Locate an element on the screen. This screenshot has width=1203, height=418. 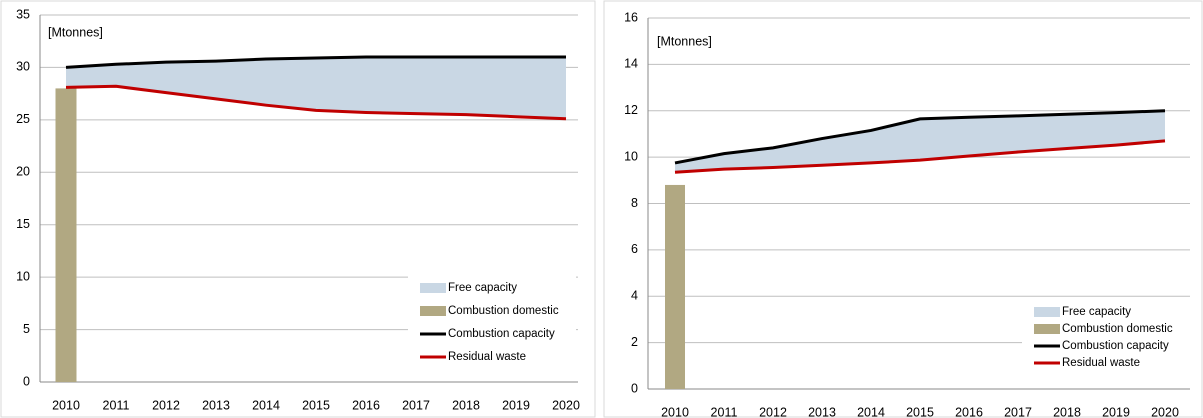
legend-box is located at coordinates (492, 328).